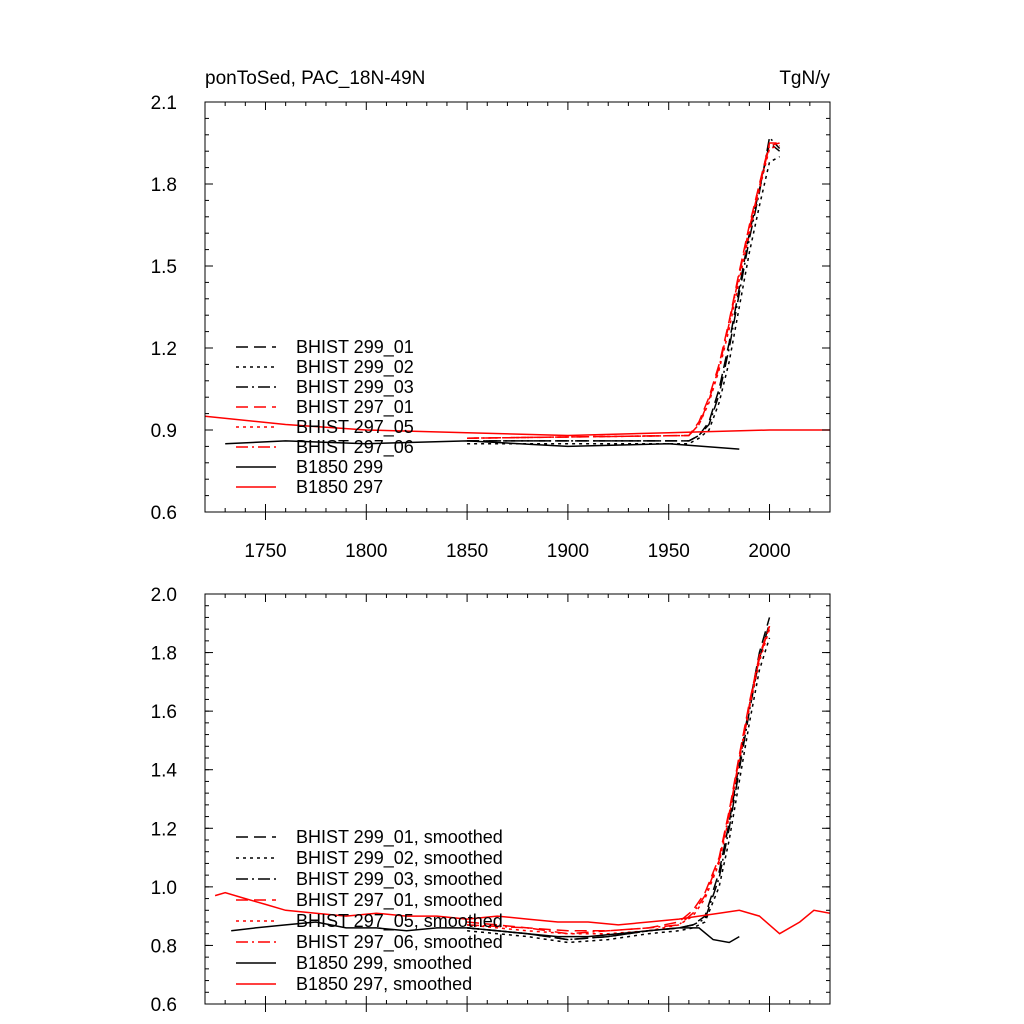 This screenshot has width=1024, height=1024. I want to click on bottom-legend-label-bhist_297_06: BHIST 297_06, smoothed, so click(399, 942).